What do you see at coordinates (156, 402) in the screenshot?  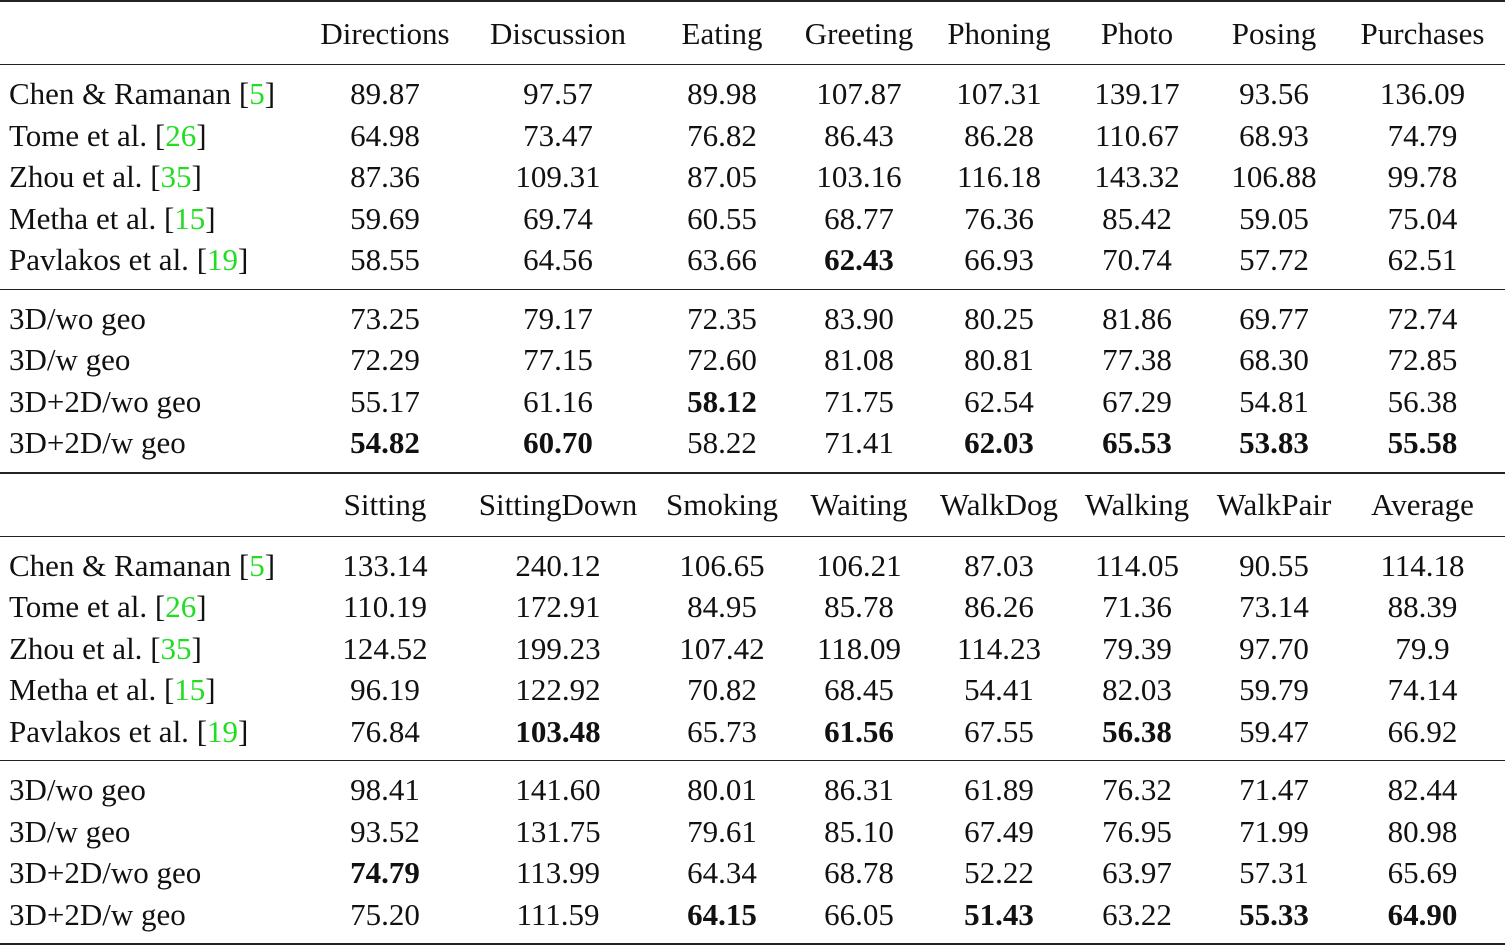 I see `method-cell: 3D+2D/wo geo` at bounding box center [156, 402].